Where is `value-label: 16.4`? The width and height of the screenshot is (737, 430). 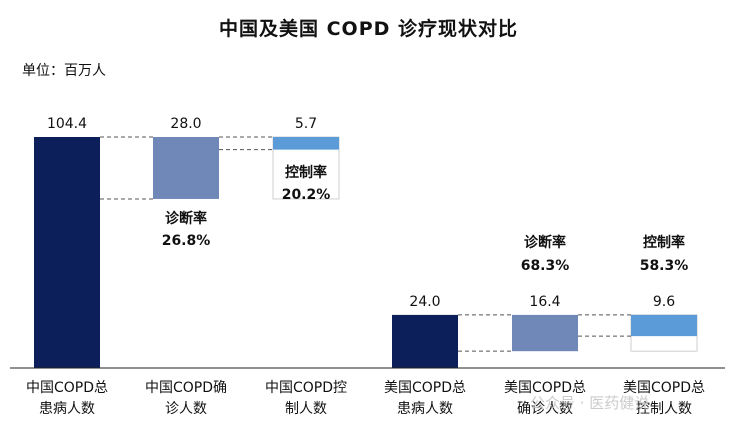
value-label: 16.4 is located at coordinates (544, 302).